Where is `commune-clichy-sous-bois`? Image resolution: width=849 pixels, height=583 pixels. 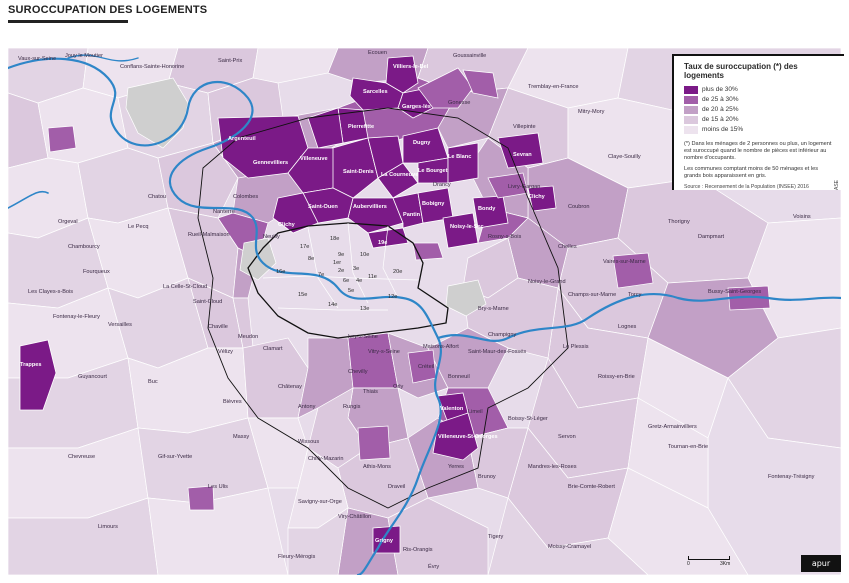 commune-clichy-sous-bois is located at coordinates (542, 198).